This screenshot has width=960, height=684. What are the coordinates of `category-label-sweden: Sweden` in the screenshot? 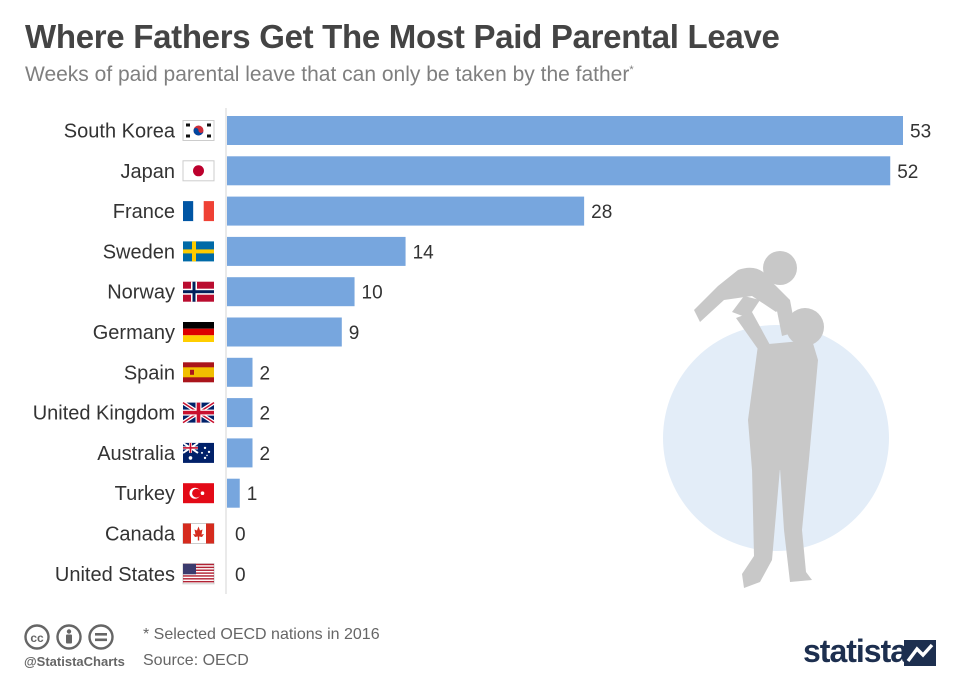 It's located at (139, 252).